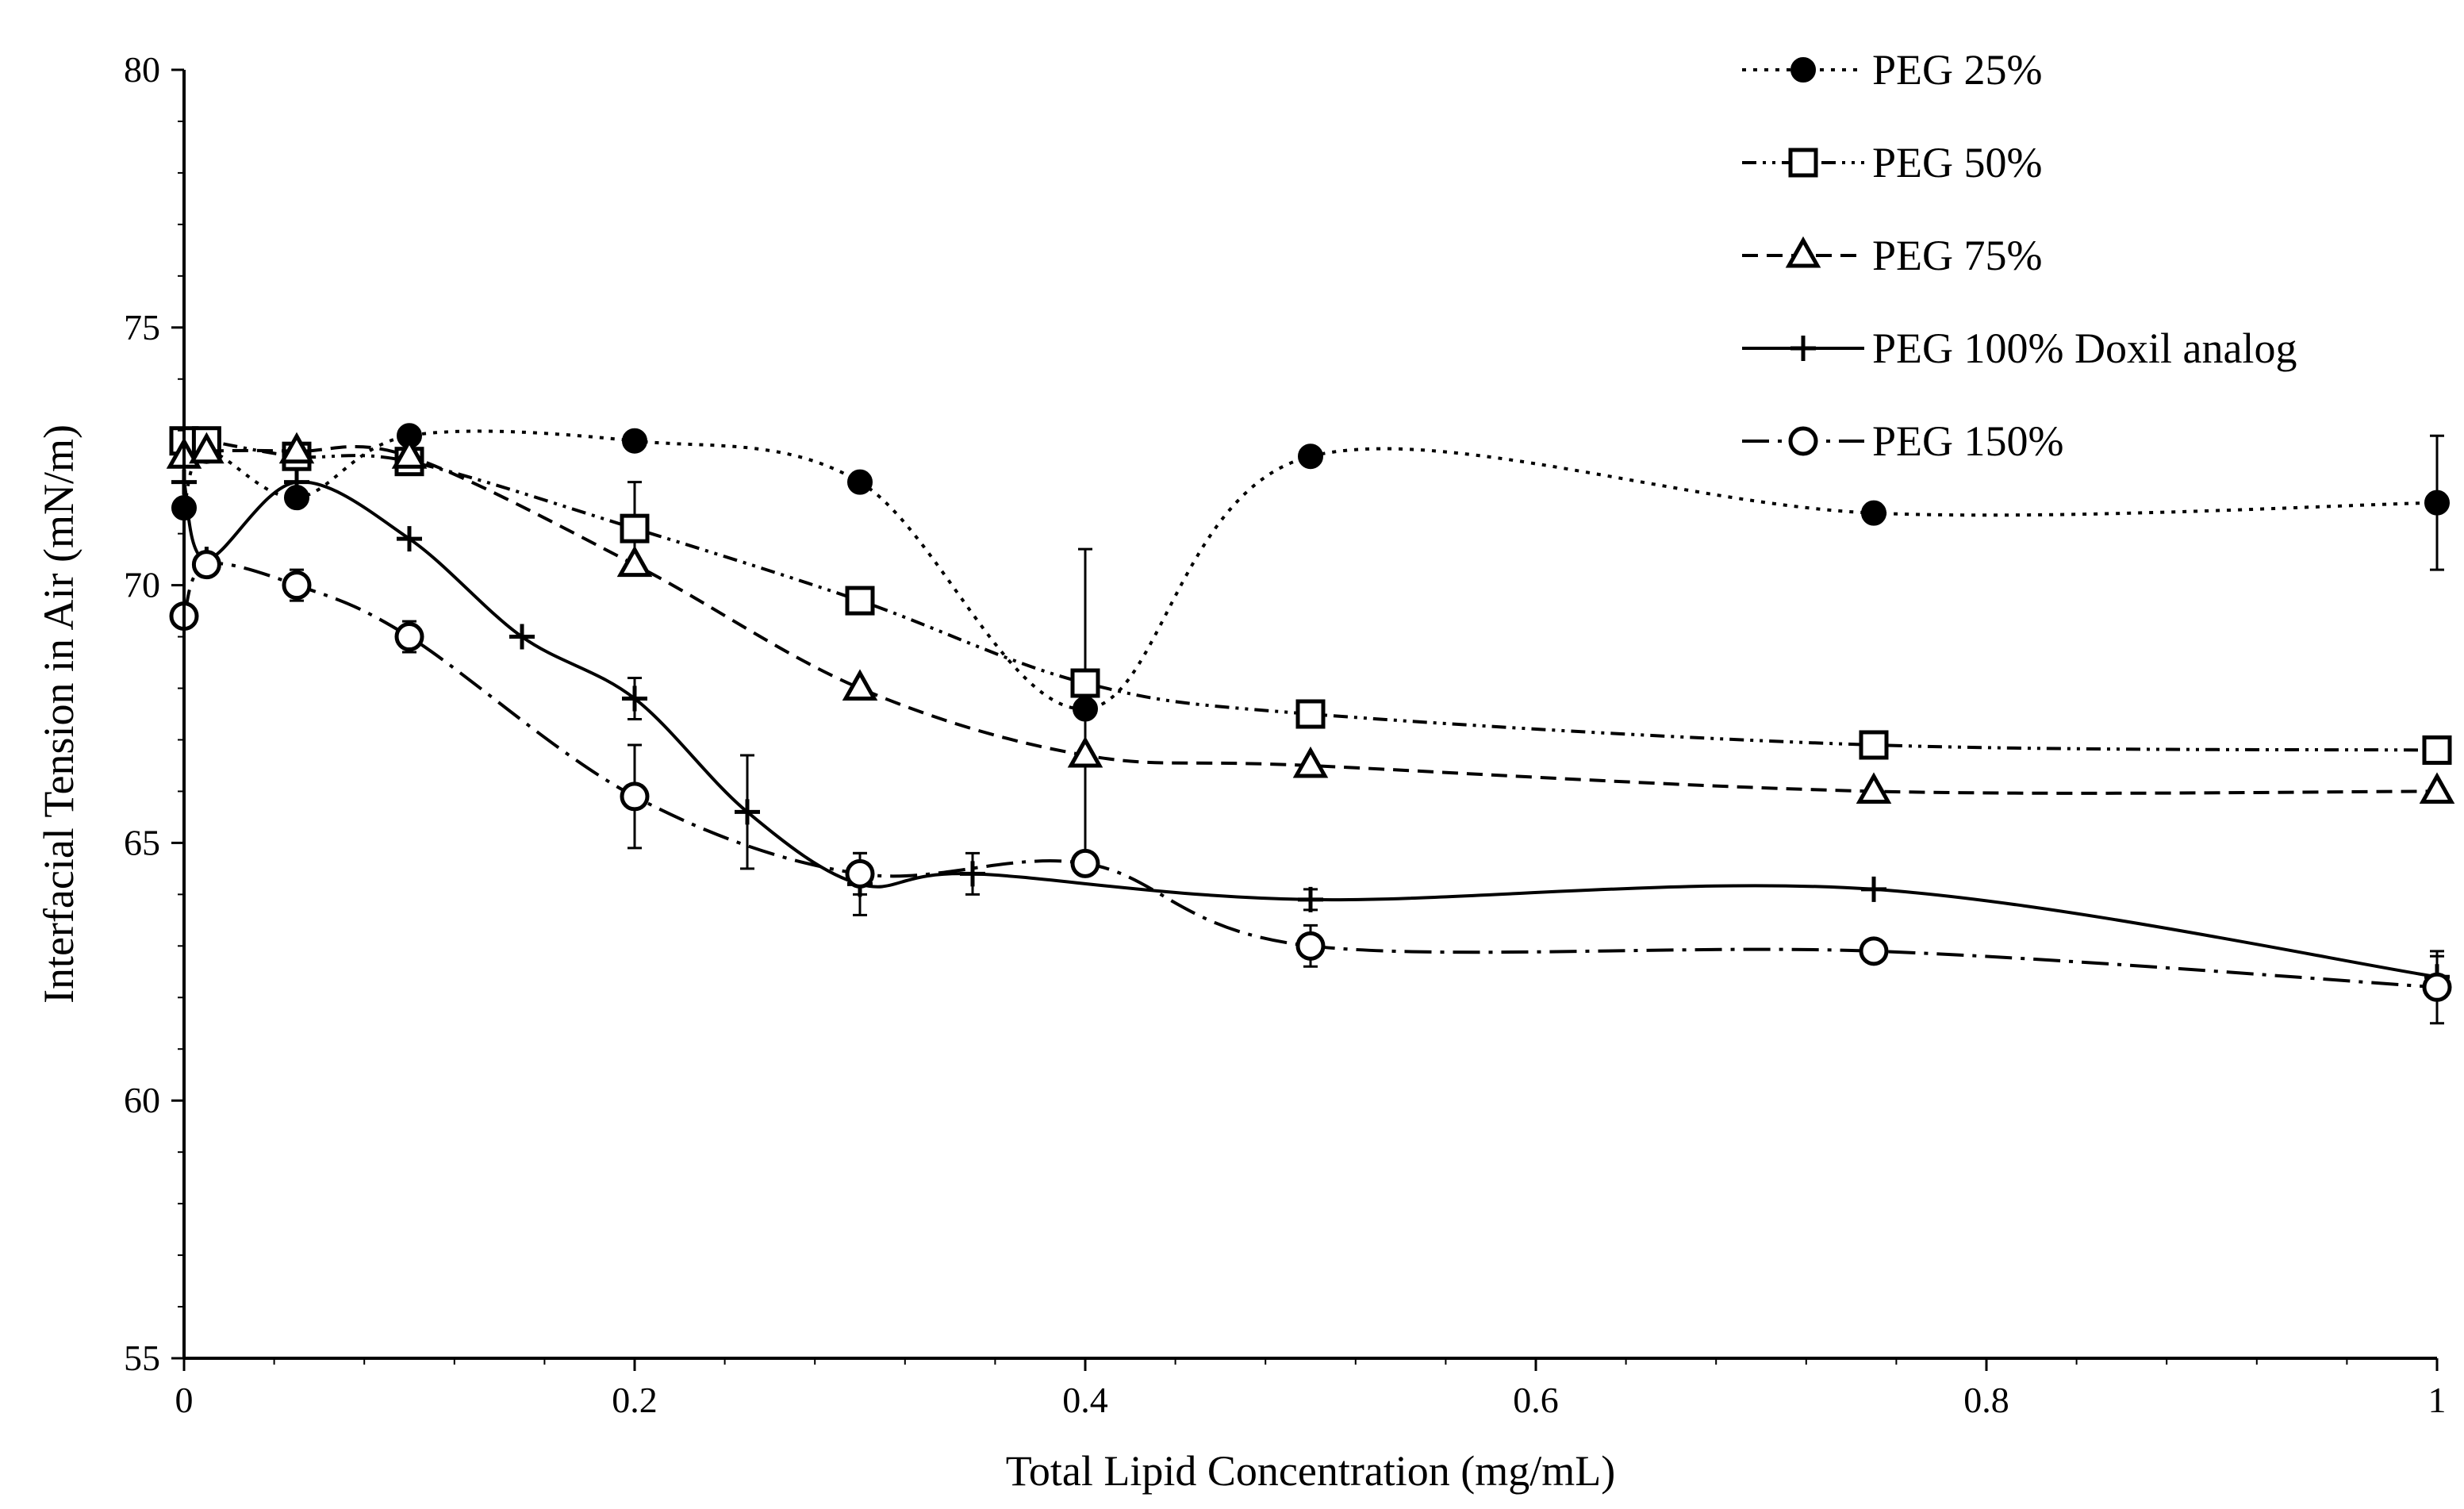  I want to click on y-tick-label: 60, so click(142, 1100).